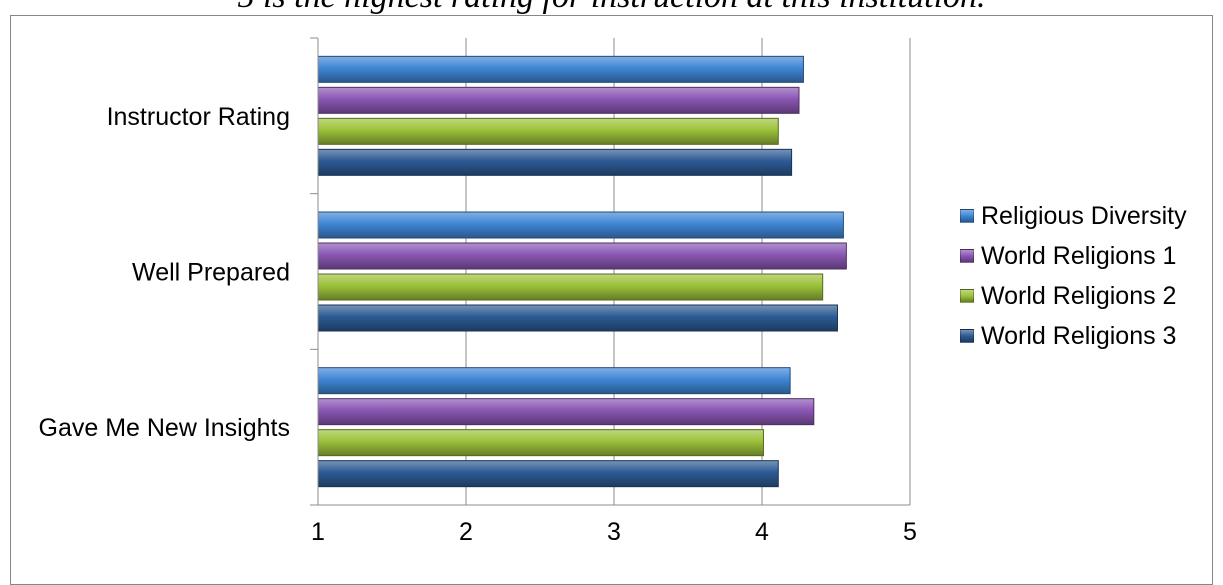 The height and width of the screenshot is (585, 1223). I want to click on legend-item: World Religions 1, so click(1073, 256).